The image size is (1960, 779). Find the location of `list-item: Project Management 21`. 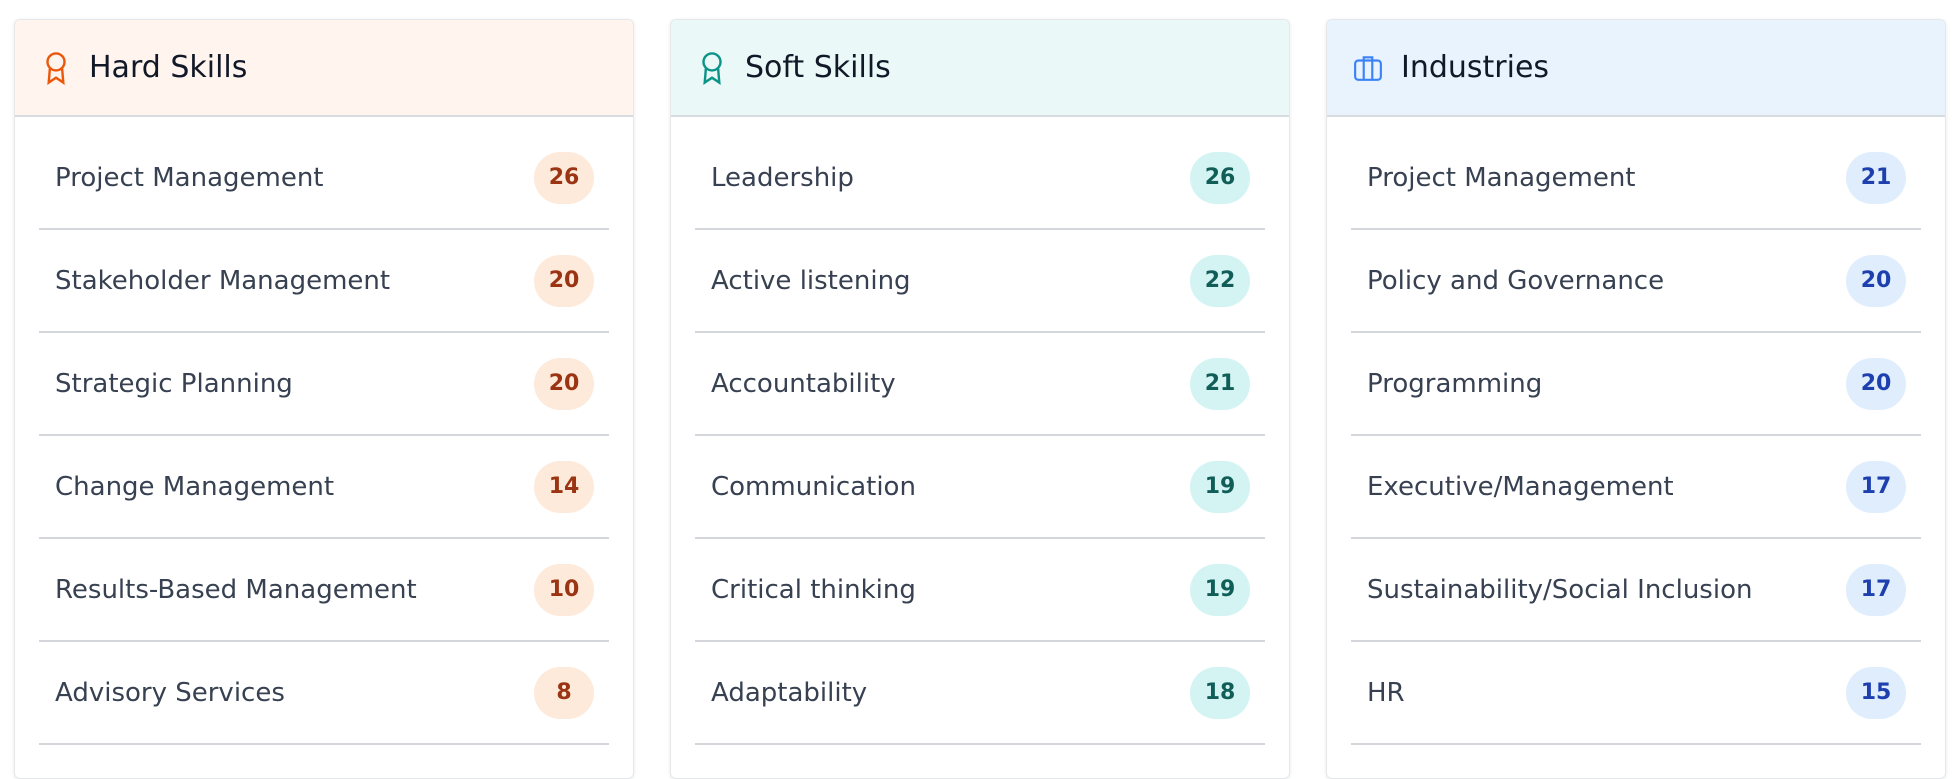

list-item: Project Management 21 is located at coordinates (1636, 178).